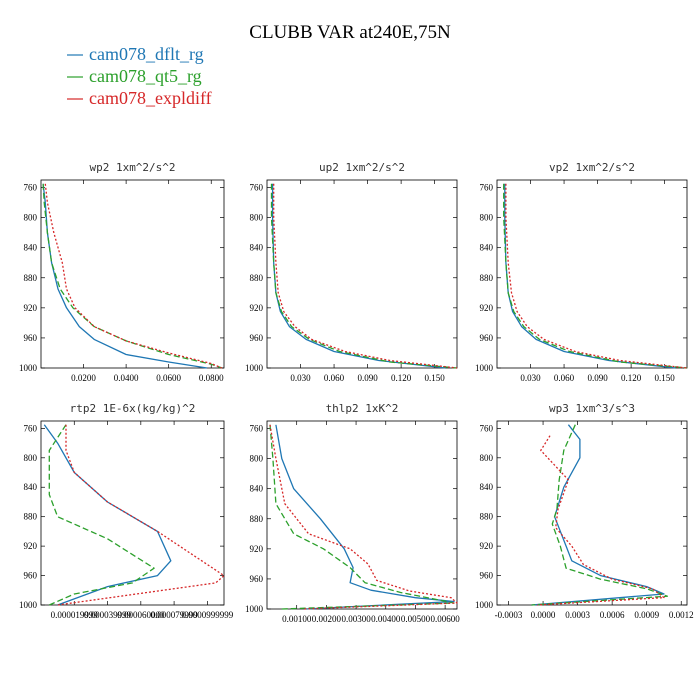 The width and height of the screenshot is (700, 700). I want to click on legend-label-1: cam078_qt5_rg, so click(145, 76).